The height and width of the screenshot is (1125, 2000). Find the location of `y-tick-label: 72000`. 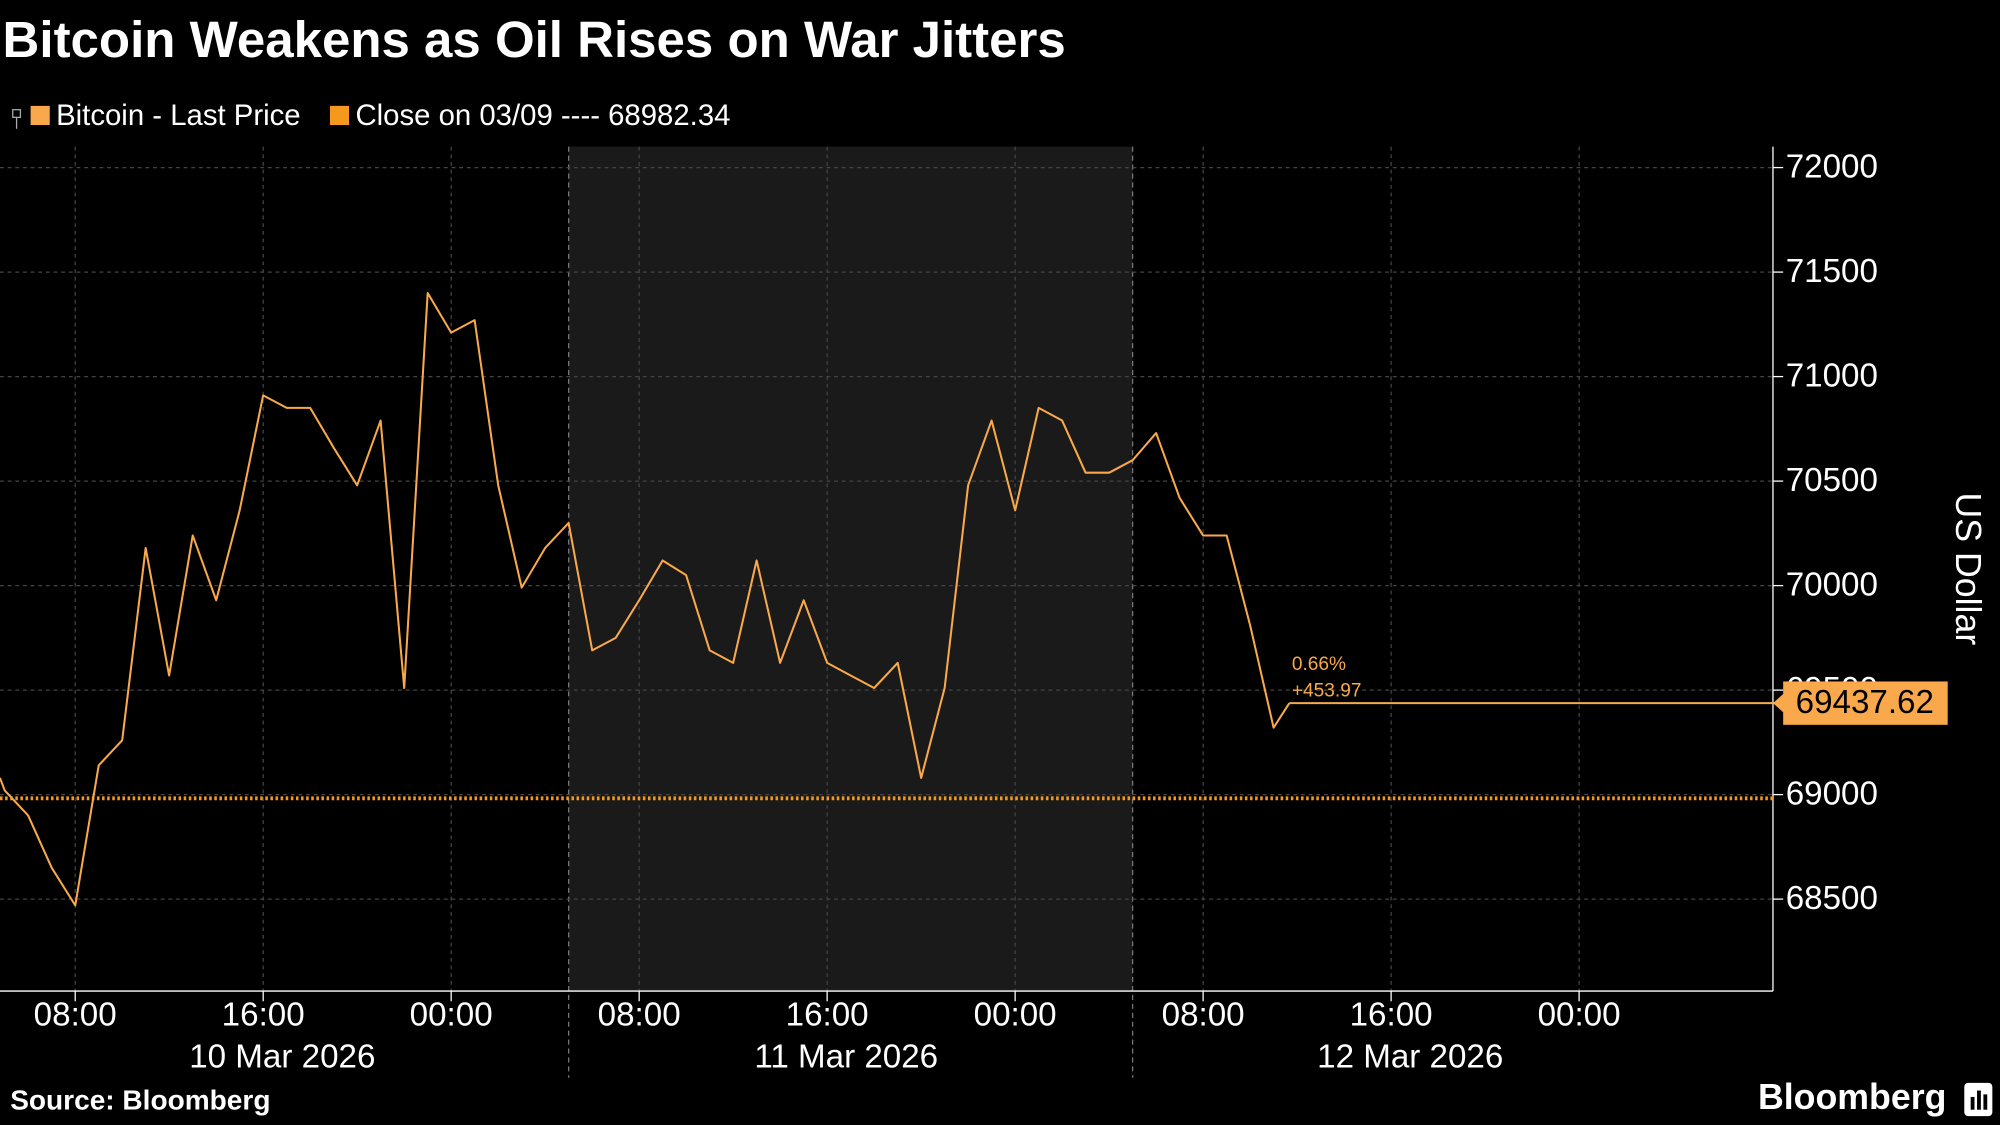

y-tick-label: 72000 is located at coordinates (1832, 167).